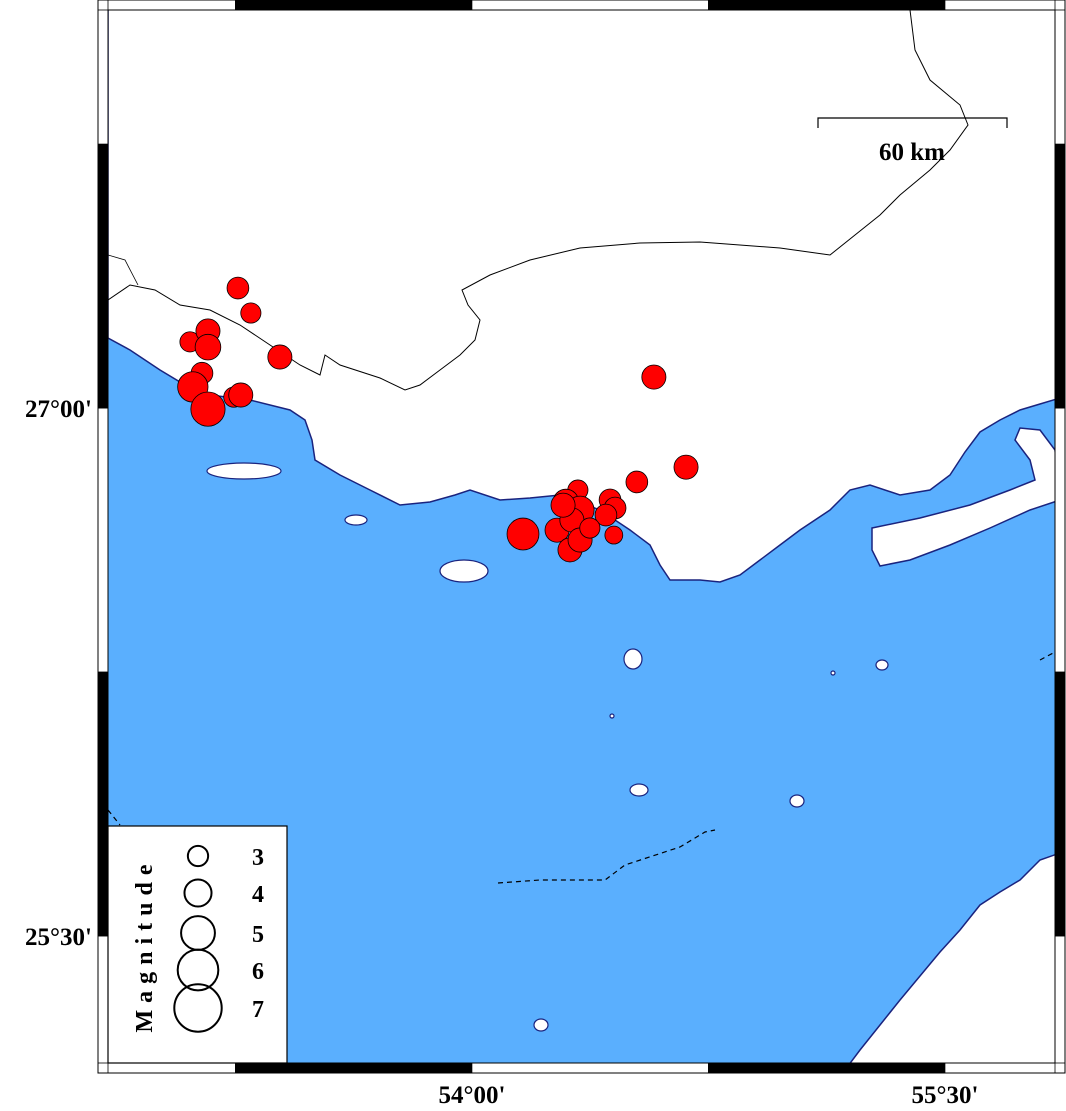 Image resolution: width=1066 pixels, height=1111 pixels. I want to click on legend-label: 4, so click(258, 895).